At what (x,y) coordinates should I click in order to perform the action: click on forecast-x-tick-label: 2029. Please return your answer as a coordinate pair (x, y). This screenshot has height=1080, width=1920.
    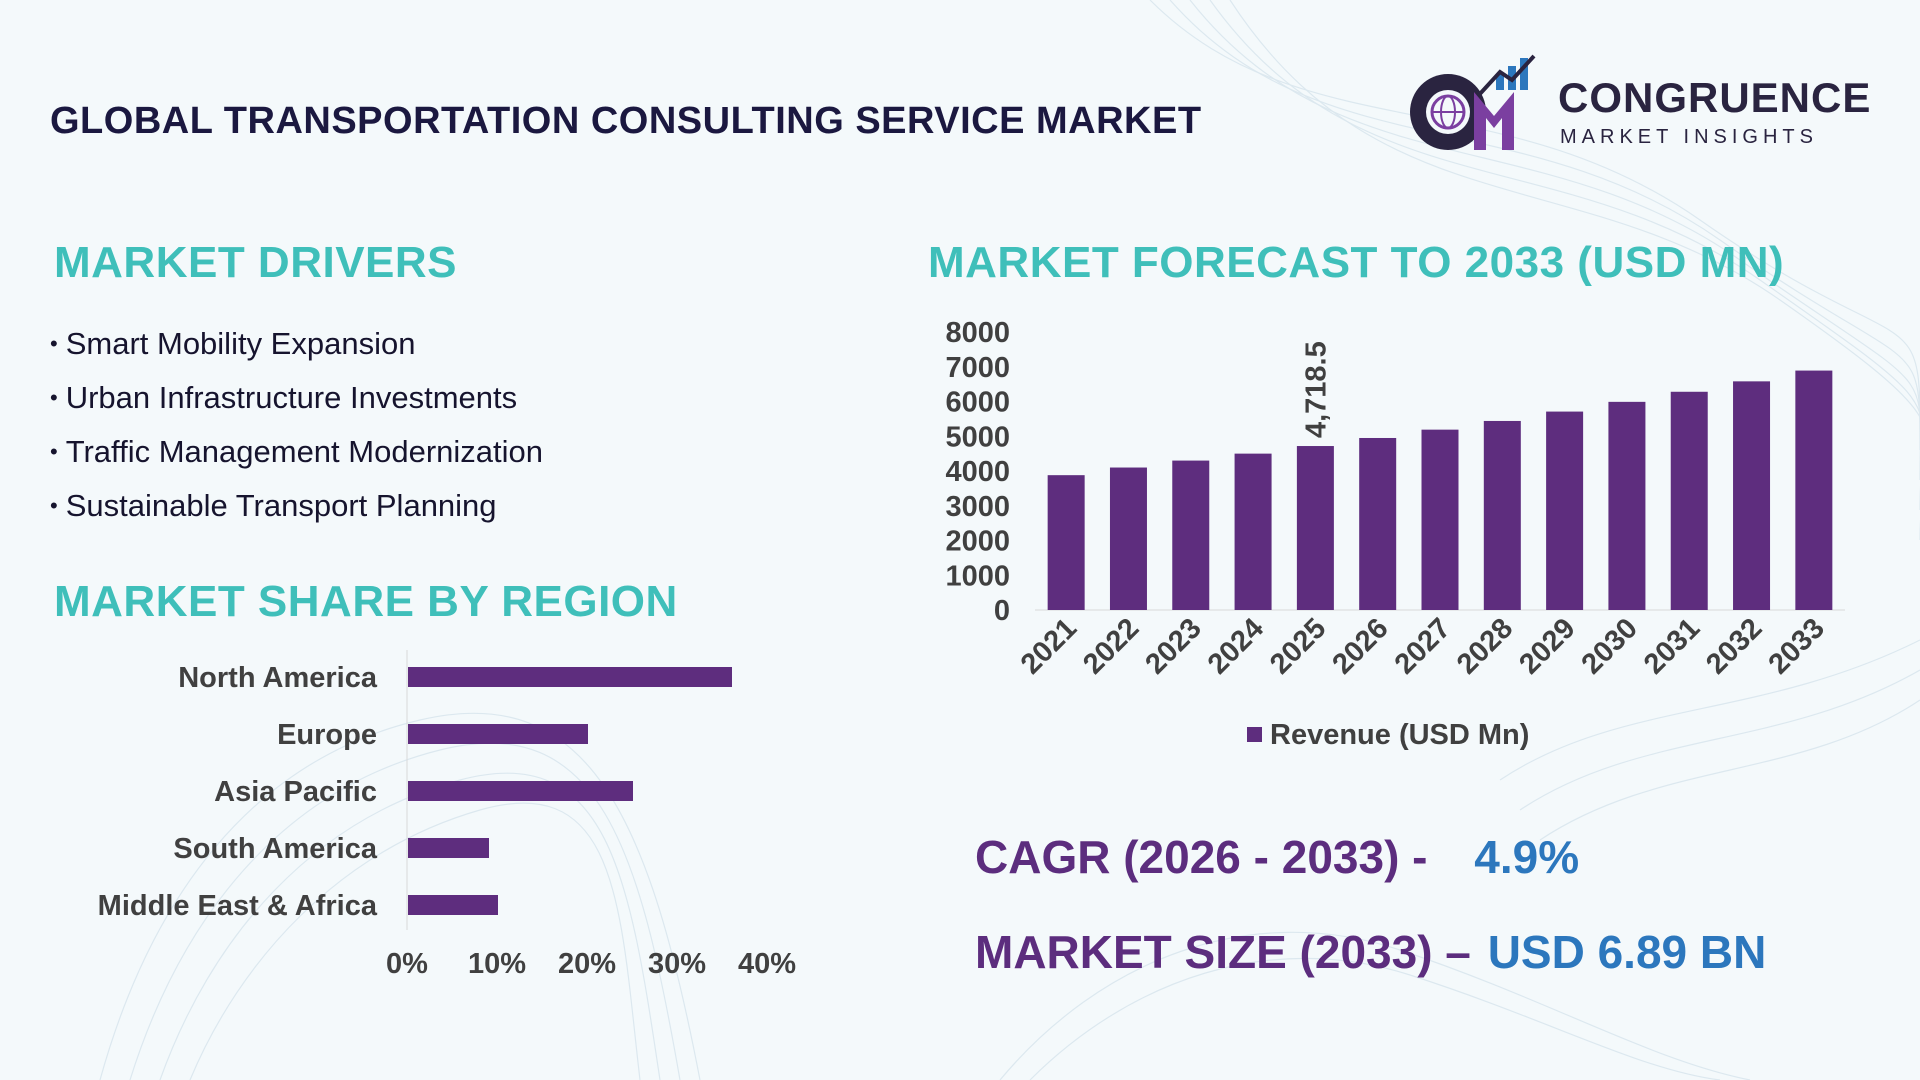
    Looking at the image, I should click on (1547, 646).